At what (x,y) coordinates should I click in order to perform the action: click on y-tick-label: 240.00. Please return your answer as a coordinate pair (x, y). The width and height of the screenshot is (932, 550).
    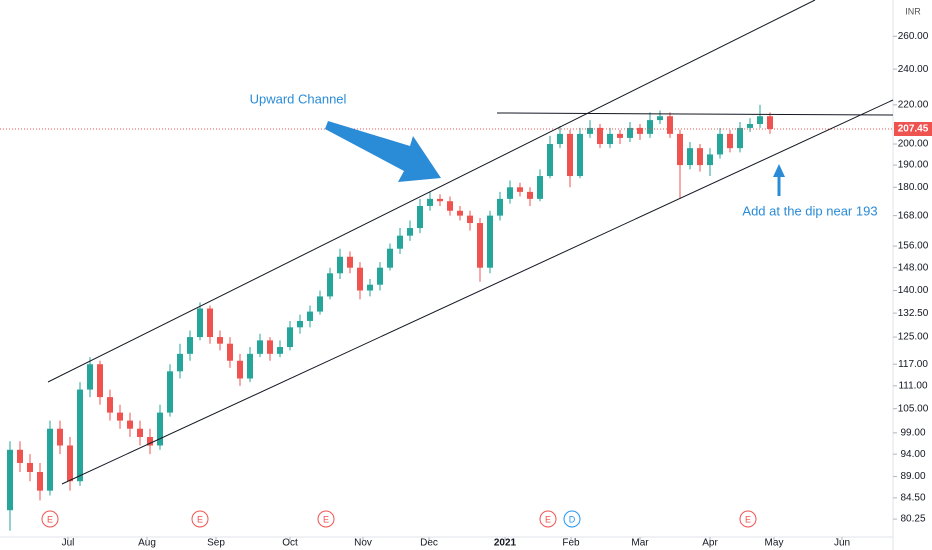
    Looking at the image, I should click on (913, 69).